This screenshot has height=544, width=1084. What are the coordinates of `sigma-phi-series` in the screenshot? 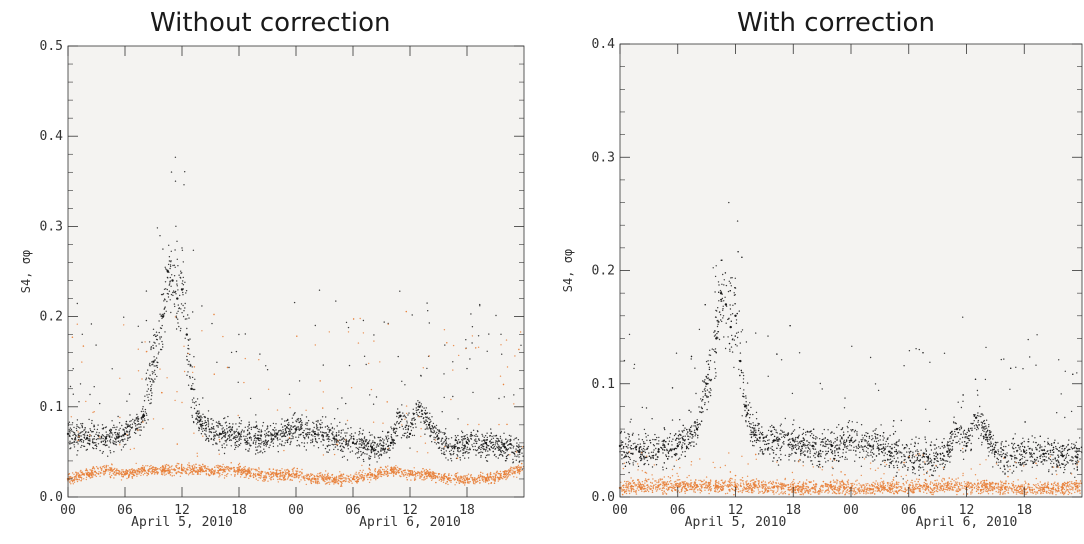 It's located at (295, 398).